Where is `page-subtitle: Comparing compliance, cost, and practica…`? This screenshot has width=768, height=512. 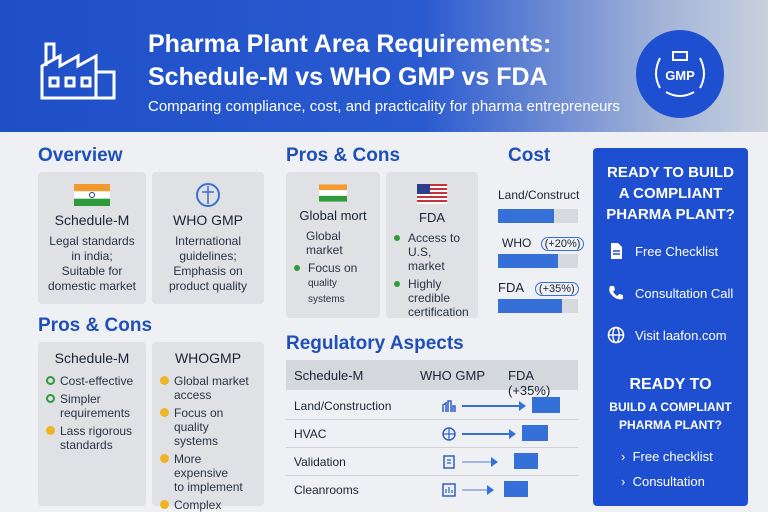
page-subtitle: Comparing compliance, cost, and practica… is located at coordinates (384, 106).